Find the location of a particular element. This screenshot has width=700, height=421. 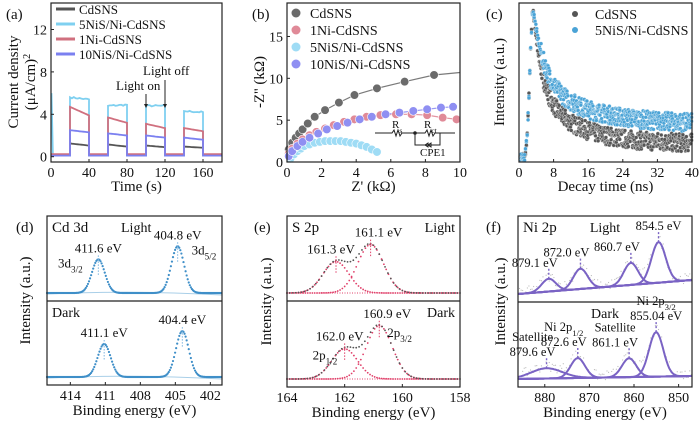

x-tick-label: 880 is located at coordinates (544, 398).